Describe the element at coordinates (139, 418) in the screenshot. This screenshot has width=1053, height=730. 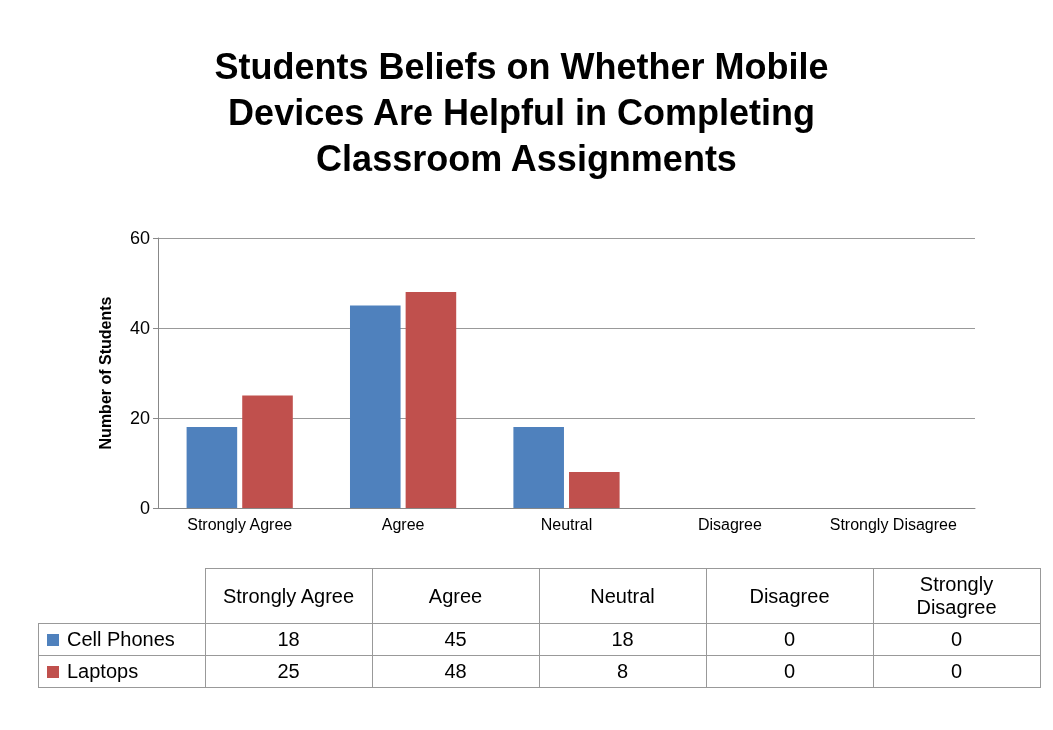
I see `y-tick-label: 20` at that location.